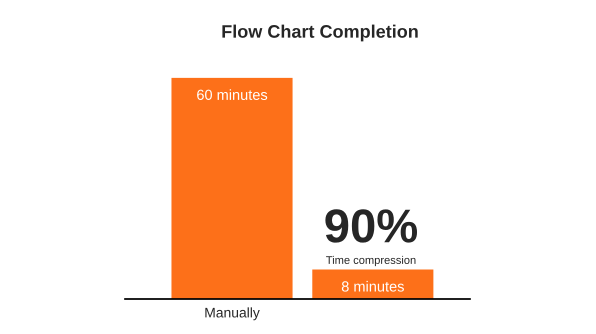 The image size is (596, 334). Describe the element at coordinates (371, 226) in the screenshot. I see `annotation: 90%` at that location.